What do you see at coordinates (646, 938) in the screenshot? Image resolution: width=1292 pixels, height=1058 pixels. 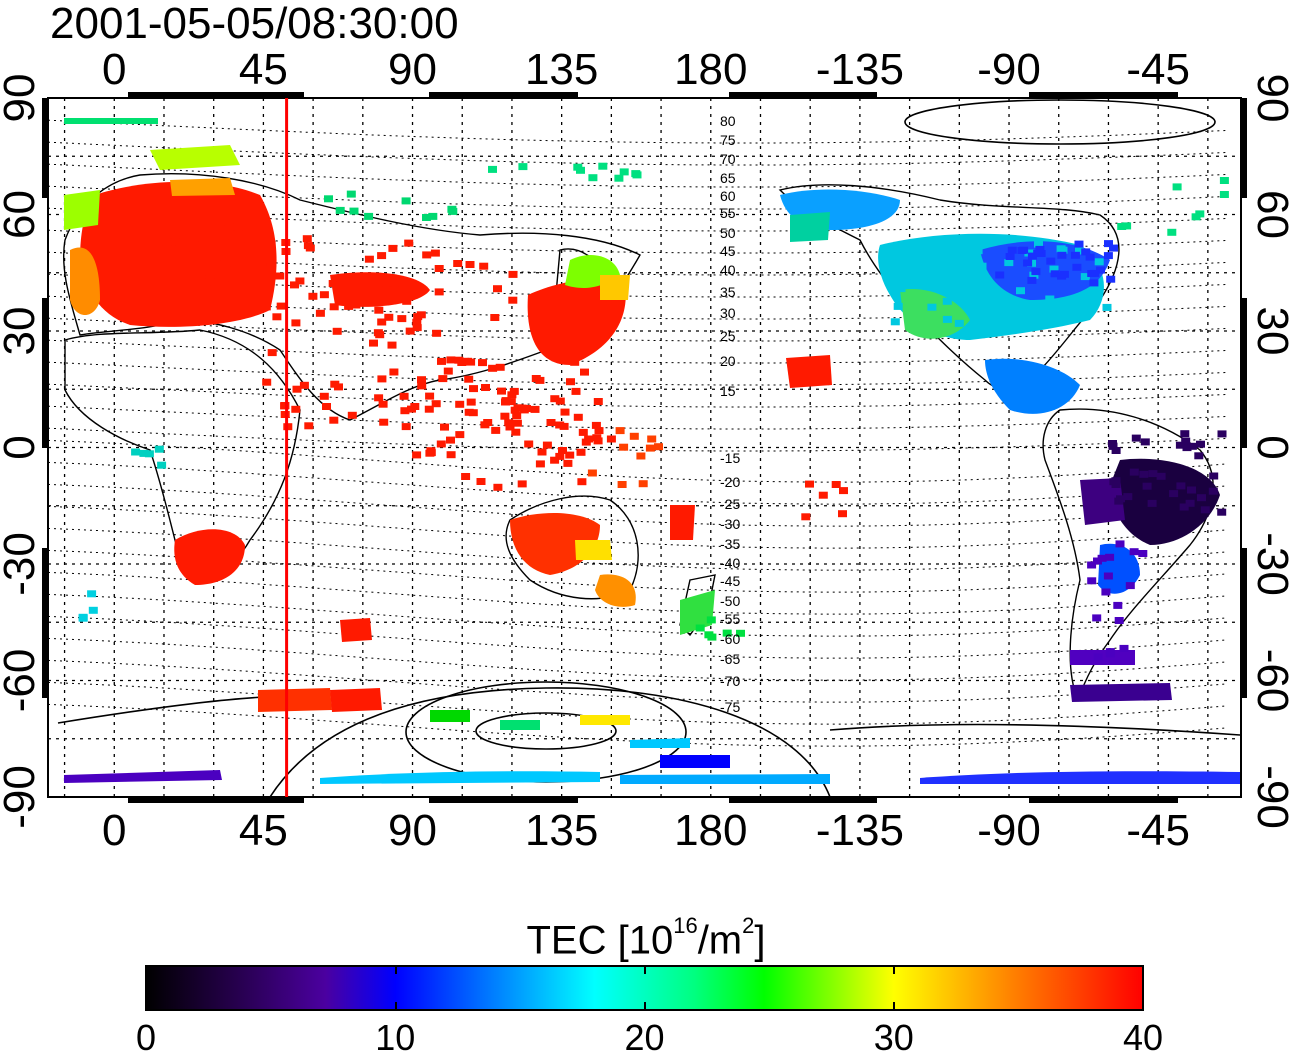 I see `colorbar-title: TEC [1016/m2]` at bounding box center [646, 938].